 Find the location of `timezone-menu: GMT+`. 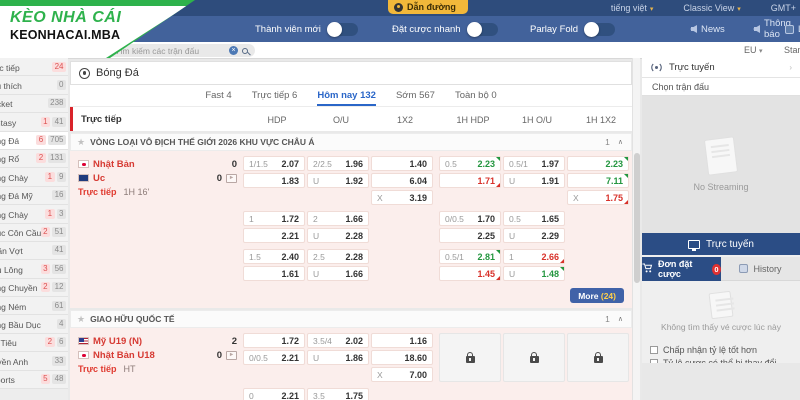

timezone-menu: GMT+ is located at coordinates (783, 8).